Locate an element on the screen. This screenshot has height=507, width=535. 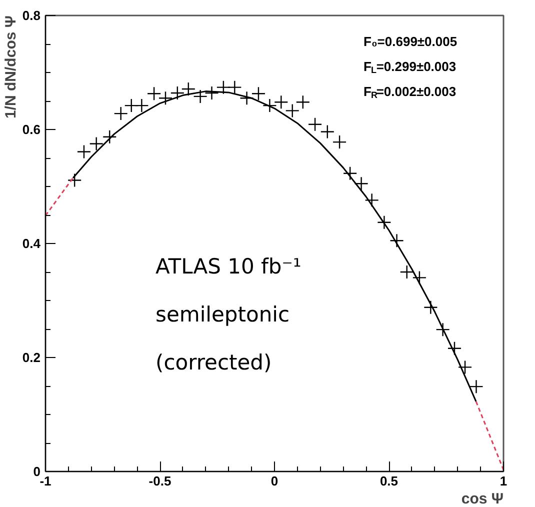
y-tick-label: 0.8 is located at coordinates (31, 15).